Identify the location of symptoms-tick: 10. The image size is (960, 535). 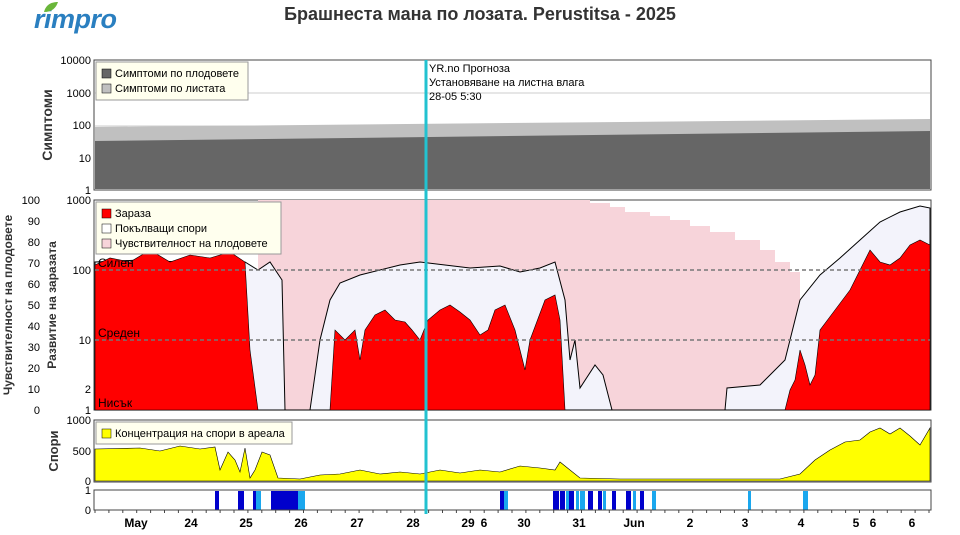
(85, 159).